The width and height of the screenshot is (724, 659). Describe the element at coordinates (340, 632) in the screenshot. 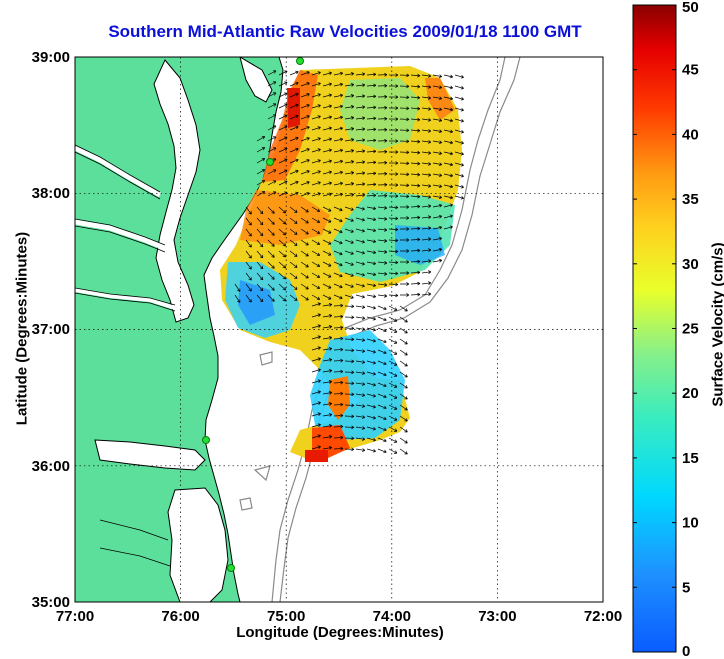

I see `x-axis-label: Longitude (Degrees:Minutes)` at that location.